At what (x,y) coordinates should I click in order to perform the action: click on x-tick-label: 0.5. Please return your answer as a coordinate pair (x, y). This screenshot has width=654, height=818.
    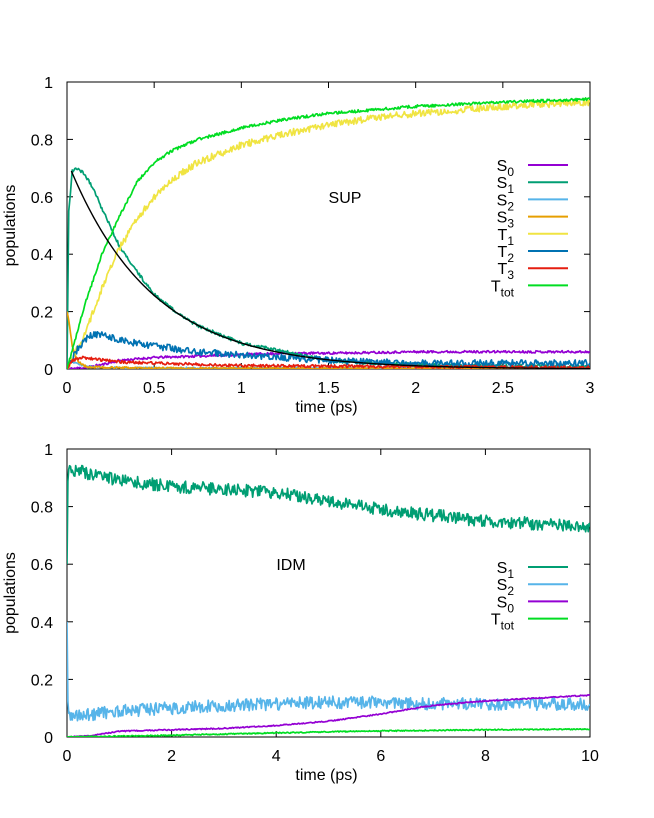
    Looking at the image, I should click on (154, 388).